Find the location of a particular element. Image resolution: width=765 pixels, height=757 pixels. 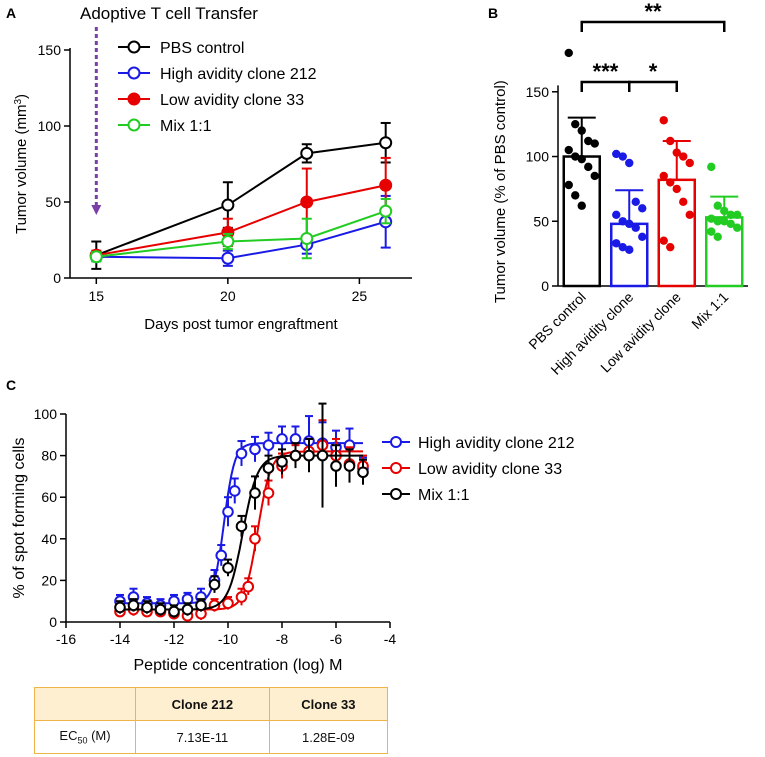

c-x-tick-label: -16 is located at coordinates (66, 639).